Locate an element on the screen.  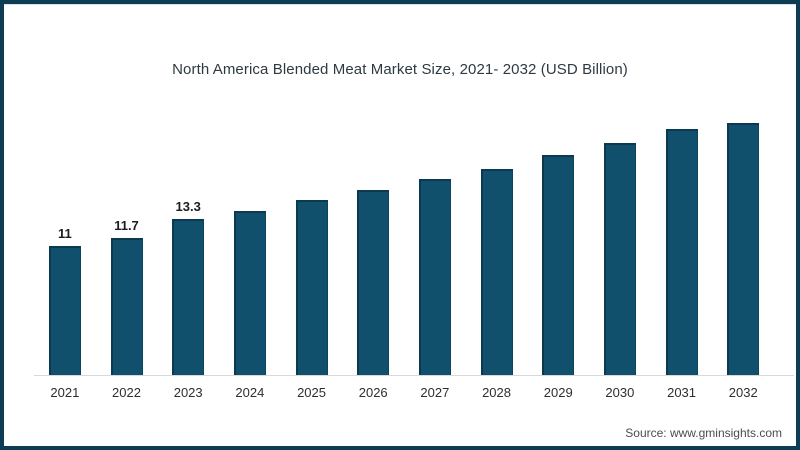
bar-value-label-2022: 11.7 is located at coordinates (126, 225).